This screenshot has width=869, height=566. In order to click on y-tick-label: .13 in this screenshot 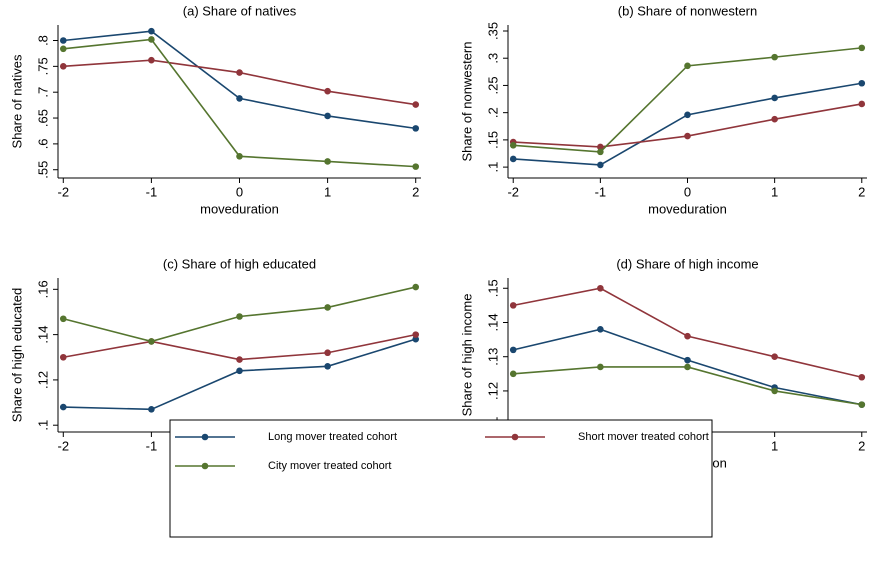, I will do `click(492, 357)`.